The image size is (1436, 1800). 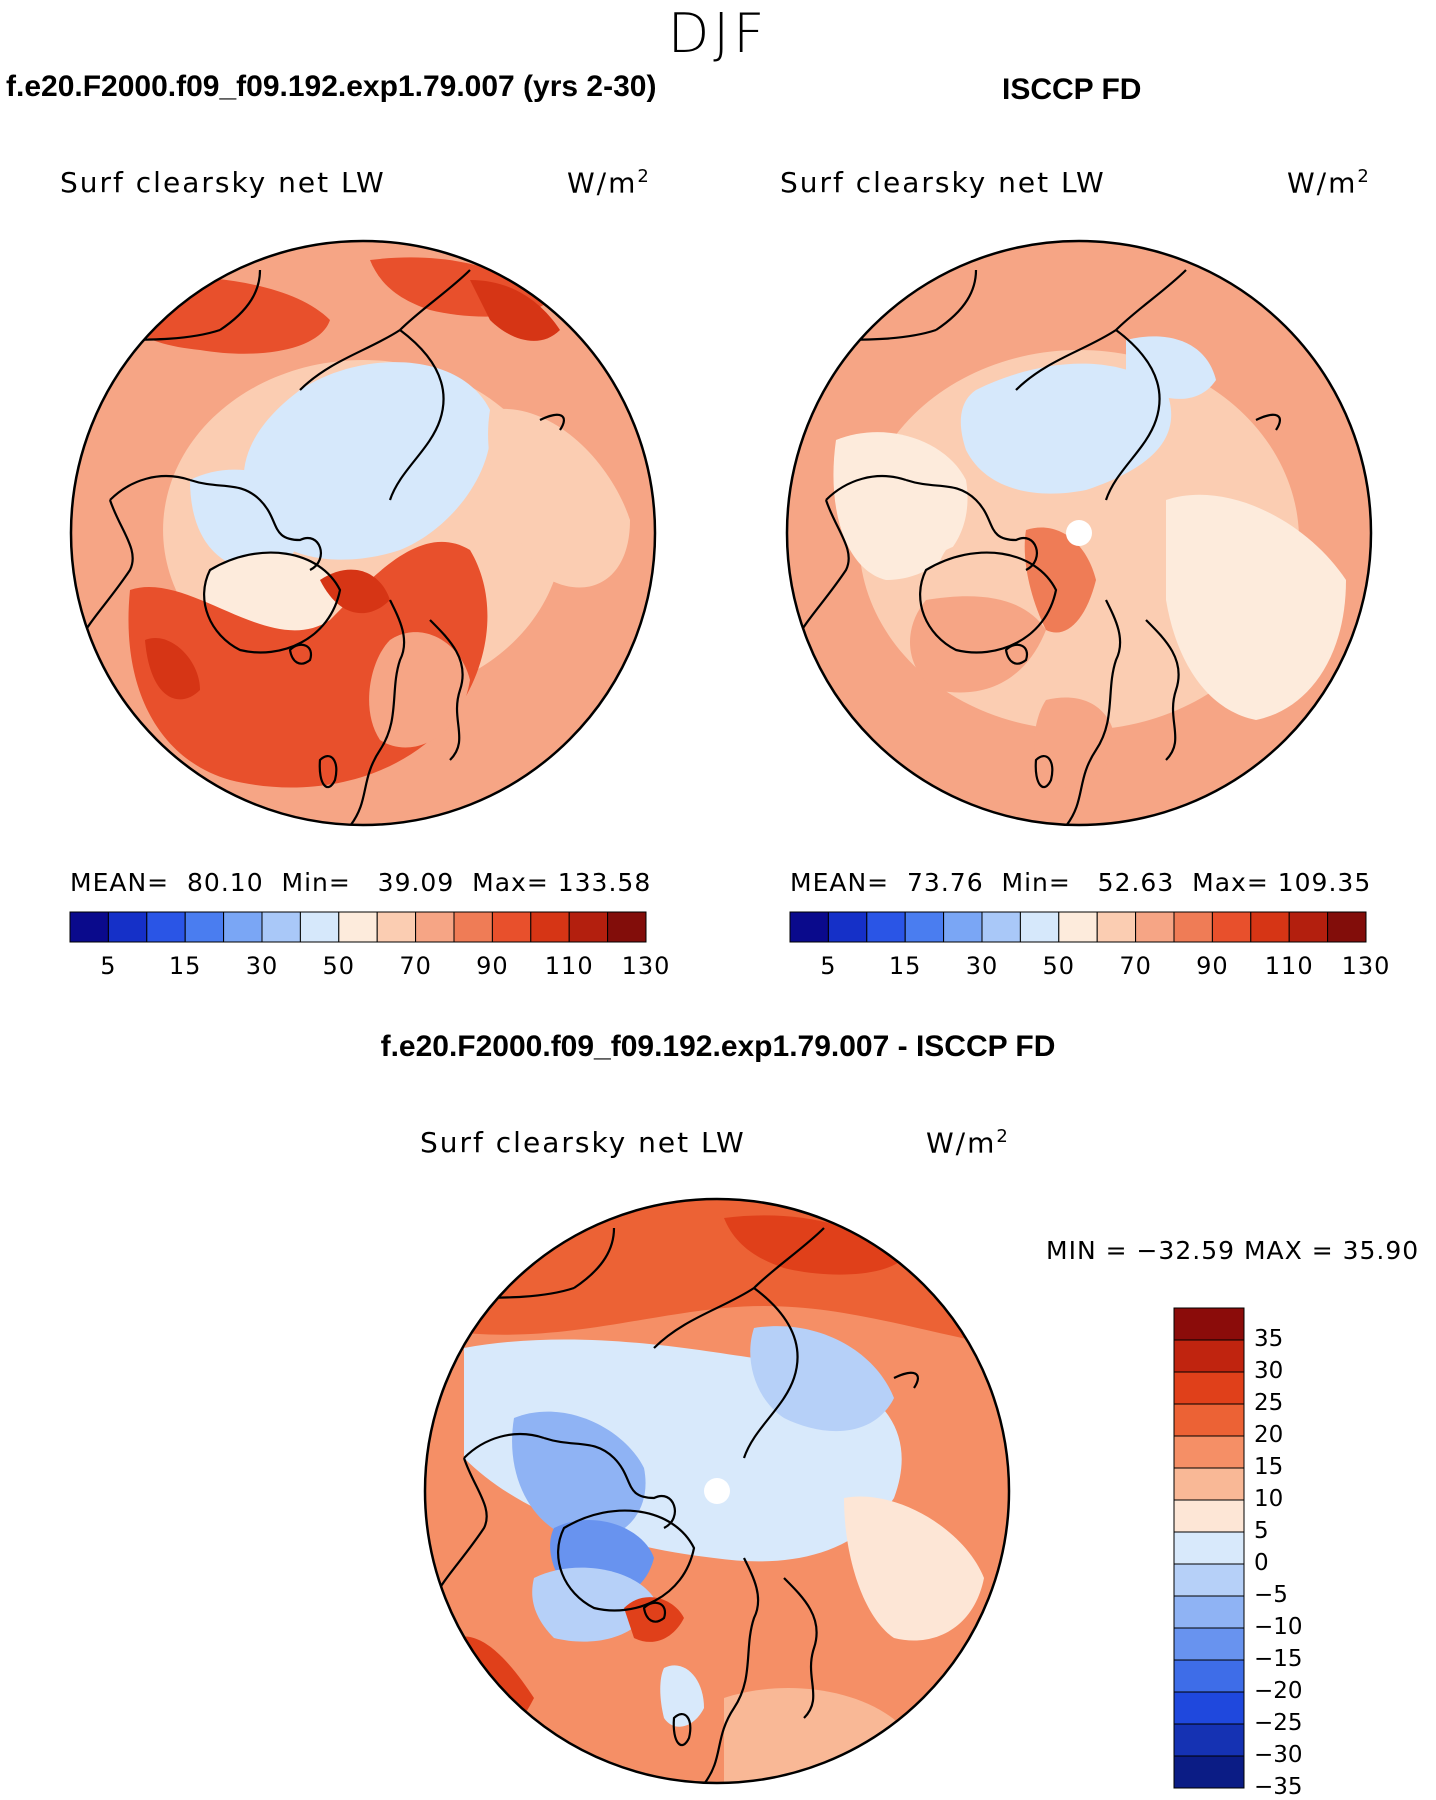 What do you see at coordinates (982, 966) in the screenshot?
I see `obs-colorbar-tick-label: 30` at bounding box center [982, 966].